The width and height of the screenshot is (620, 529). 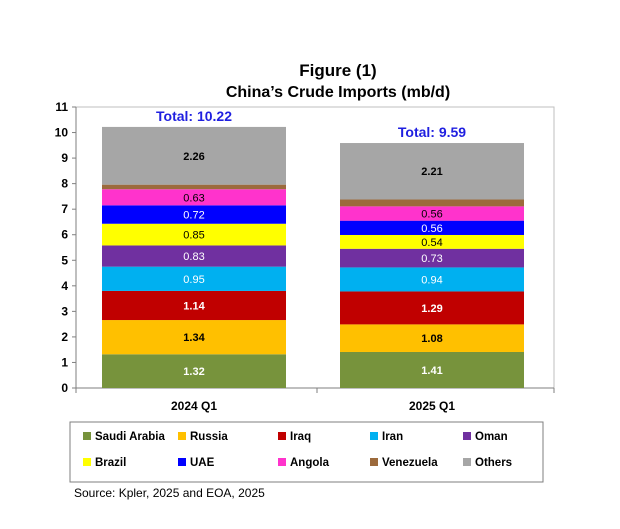 I want to click on data-label: 0.83, so click(x=193, y=257).